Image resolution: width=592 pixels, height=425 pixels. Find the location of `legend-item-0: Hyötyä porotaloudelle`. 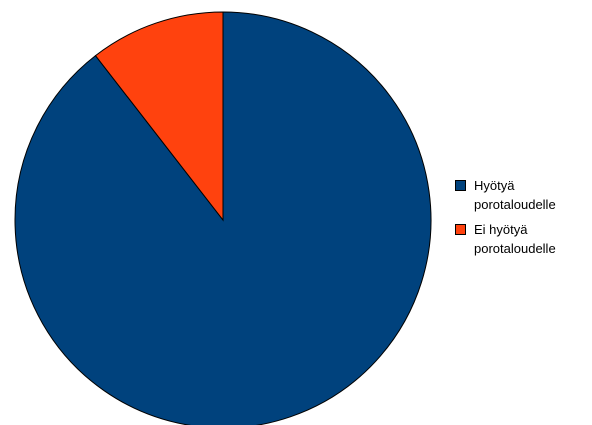

legend-item-0: Hyötyä porotaloudelle is located at coordinates (505, 195).